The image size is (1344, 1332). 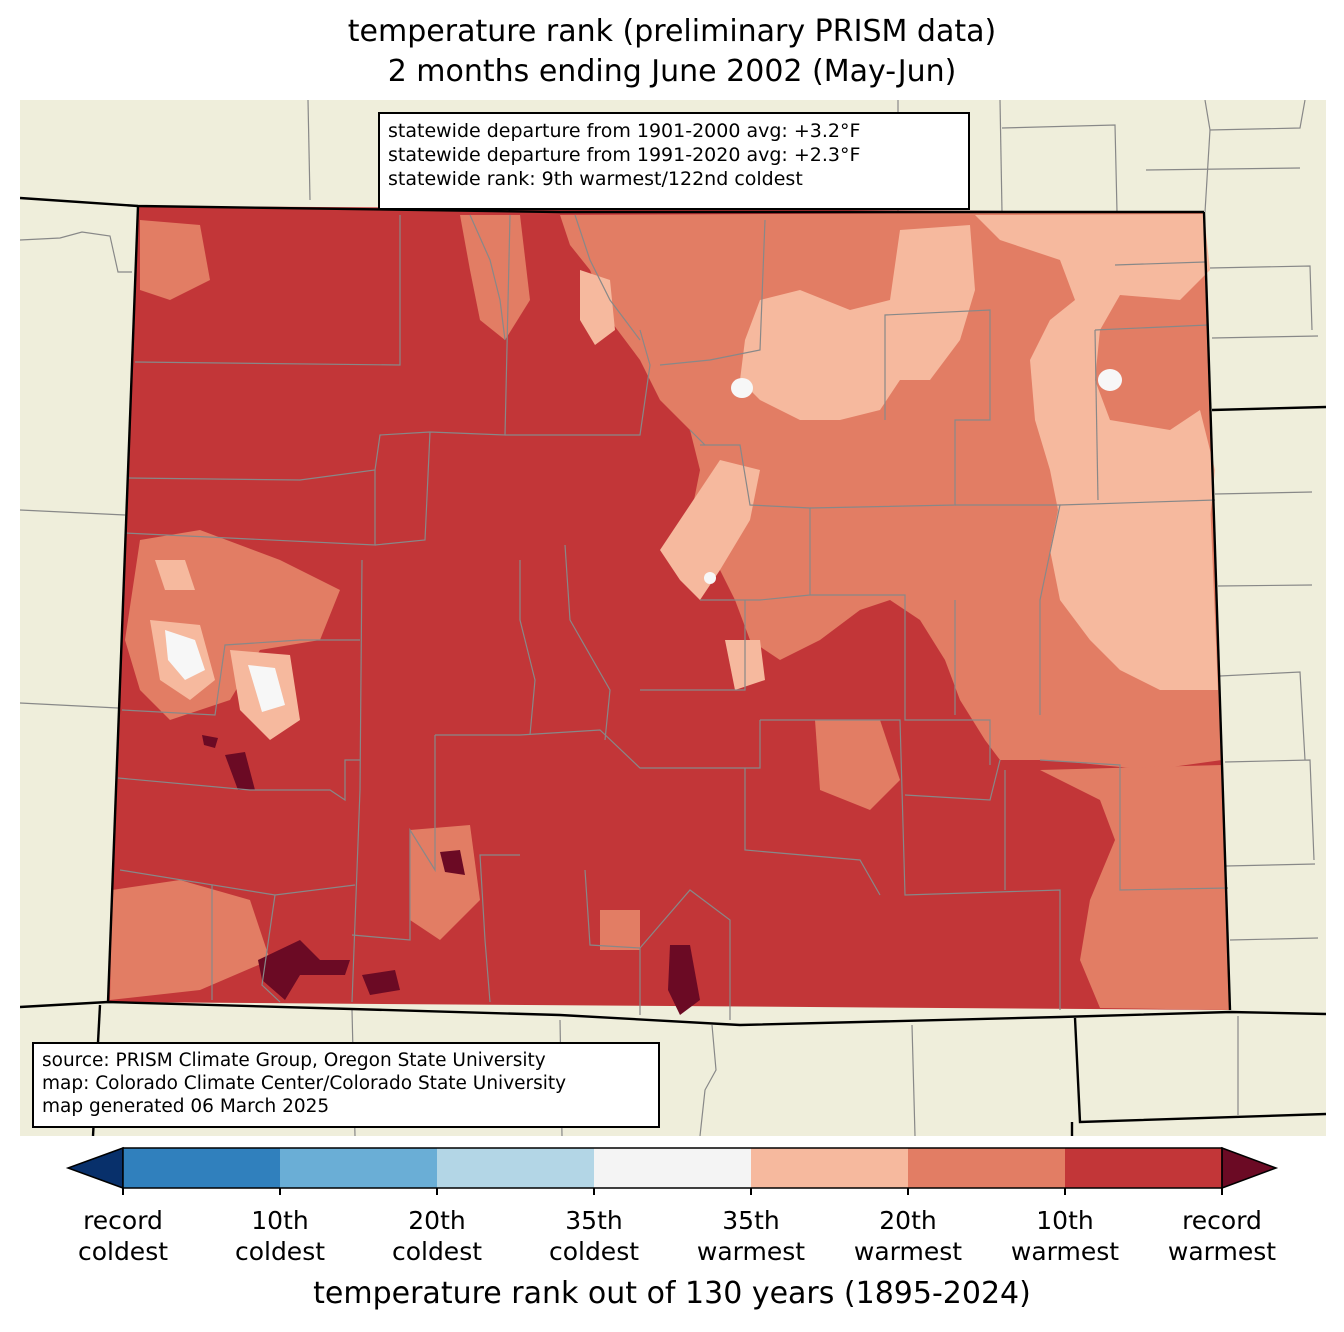 I want to click on colorbar-under-arrow, so click(x=94, y=1168).